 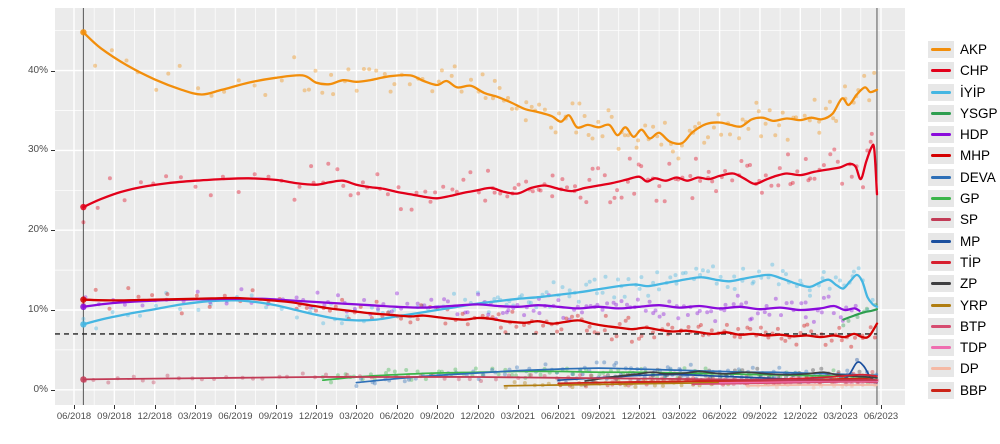 I want to click on x-tick-label: 12/2019, so click(x=316, y=416).